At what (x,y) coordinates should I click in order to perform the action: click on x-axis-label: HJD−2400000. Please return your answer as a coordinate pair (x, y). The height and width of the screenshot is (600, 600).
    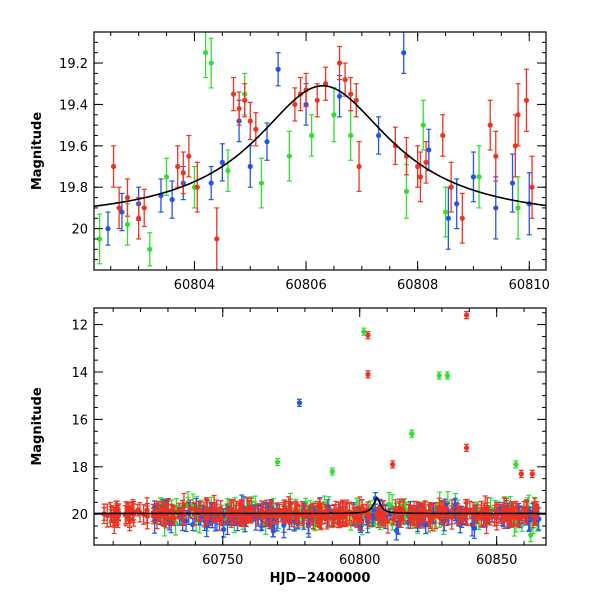
    Looking at the image, I should click on (320, 578).